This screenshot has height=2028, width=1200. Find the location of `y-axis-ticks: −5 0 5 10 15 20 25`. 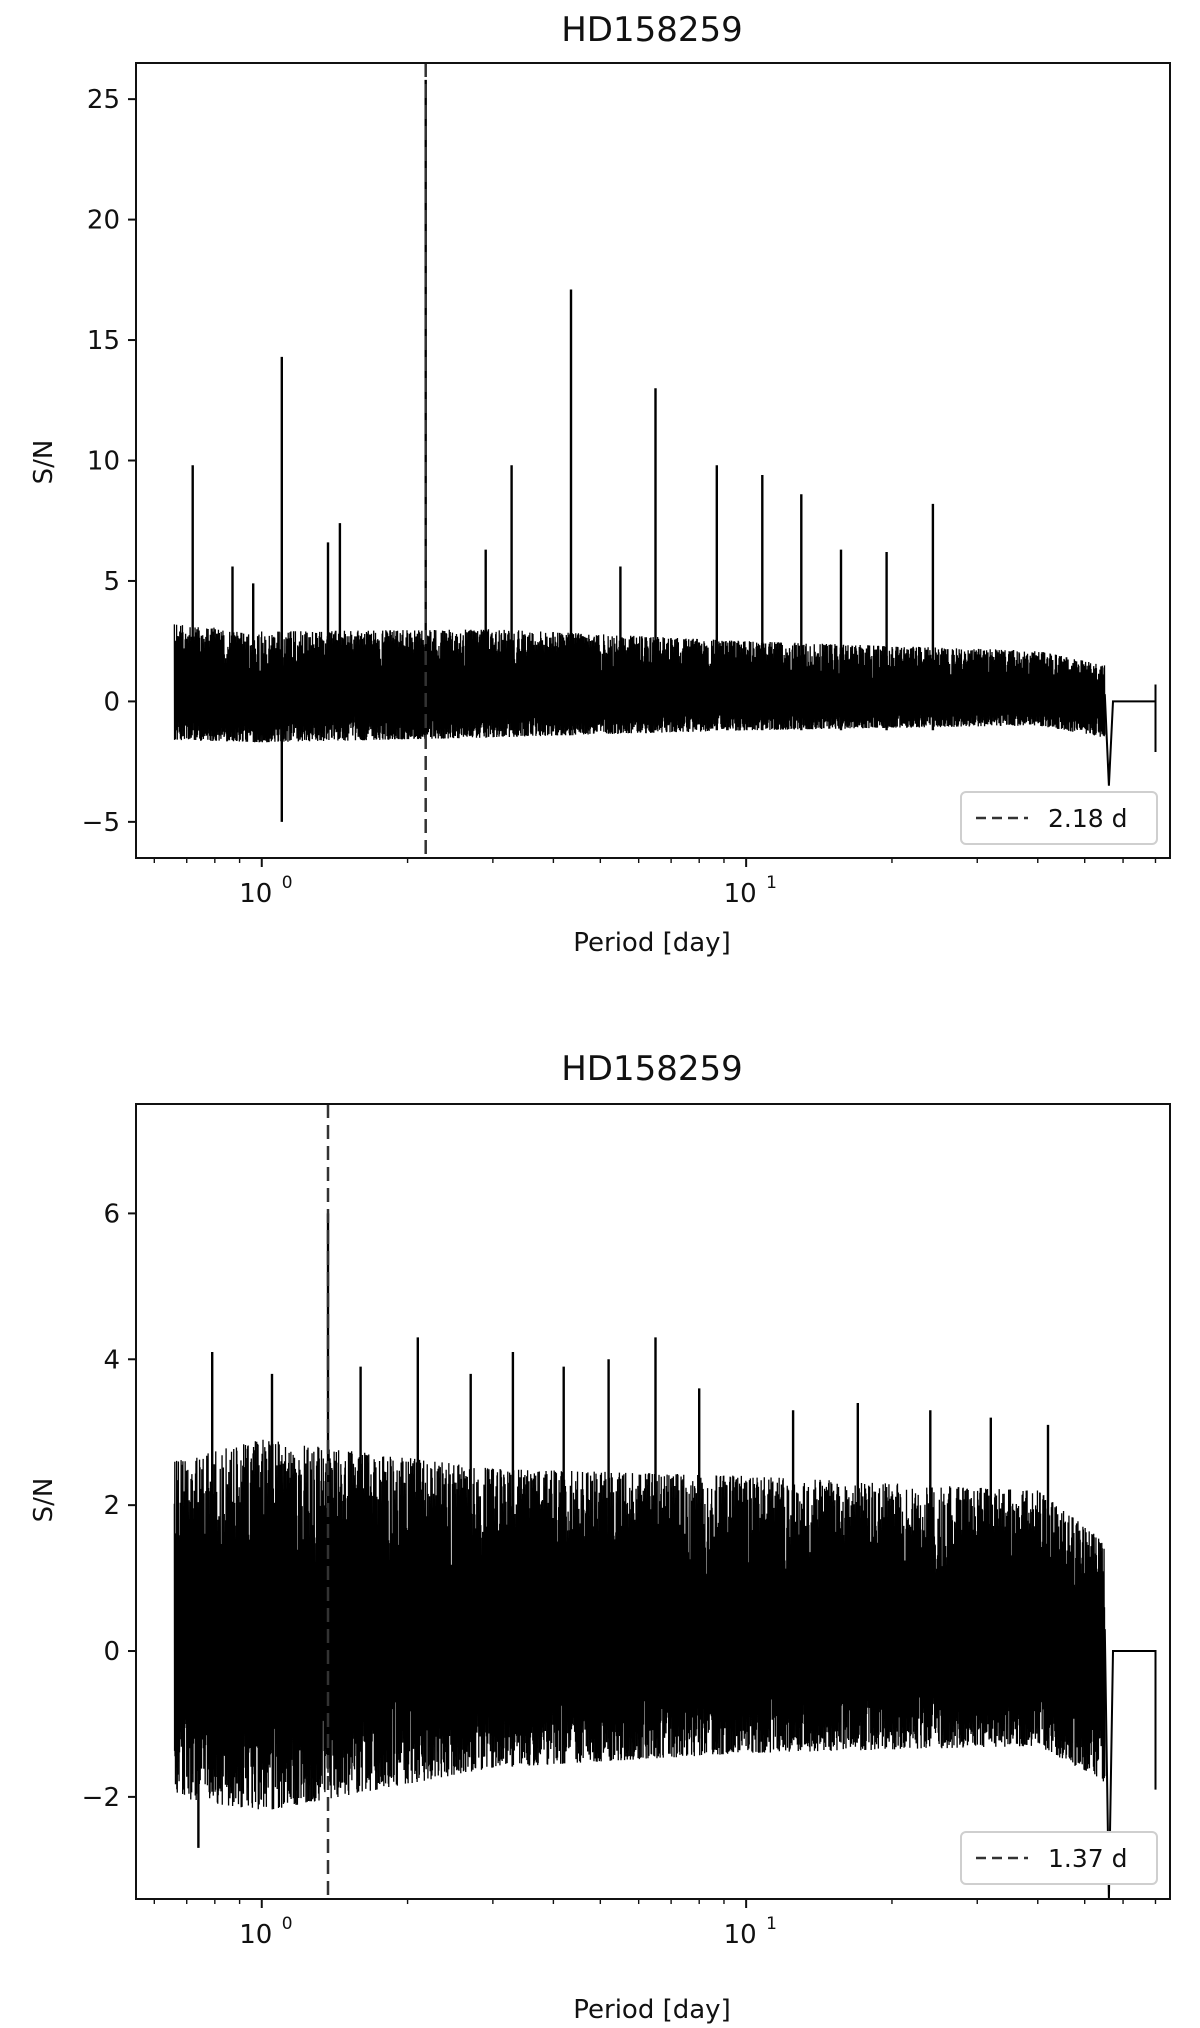

y-axis-ticks: −5 0 5 10 15 20 25 is located at coordinates (109, 461).